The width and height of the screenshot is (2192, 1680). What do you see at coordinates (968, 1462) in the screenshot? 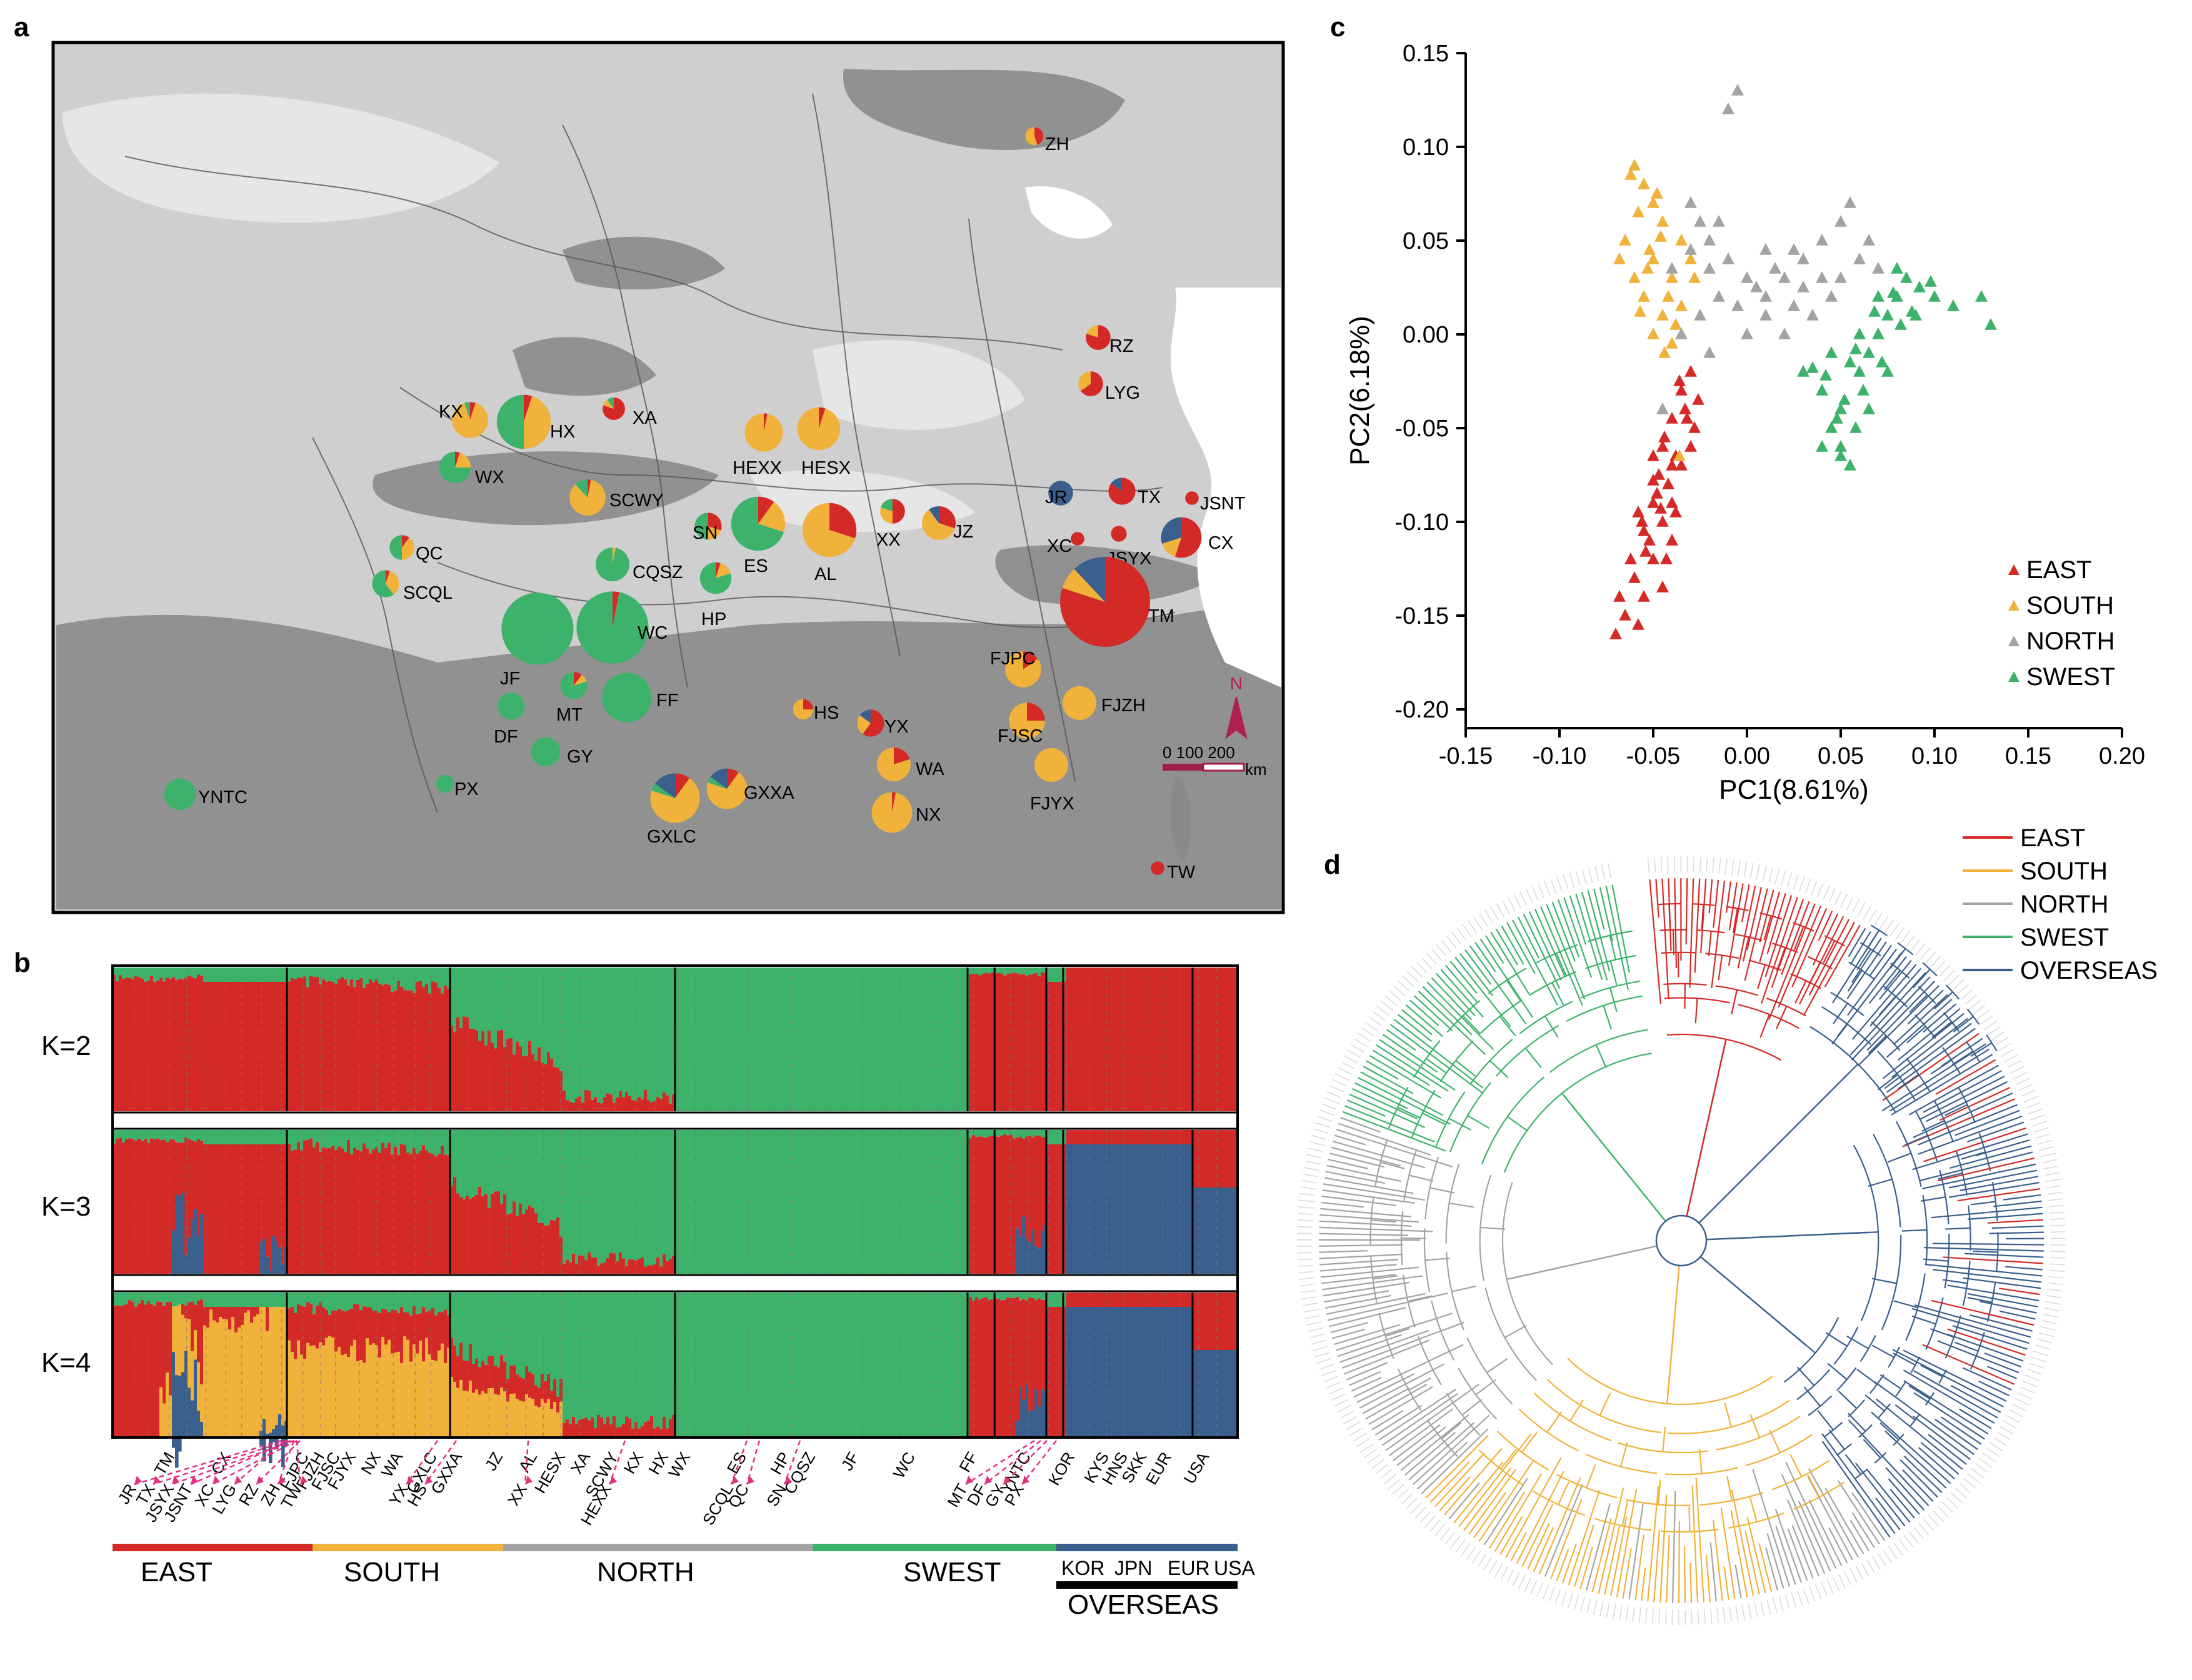
I see `structure-pop-label: FF` at bounding box center [968, 1462].